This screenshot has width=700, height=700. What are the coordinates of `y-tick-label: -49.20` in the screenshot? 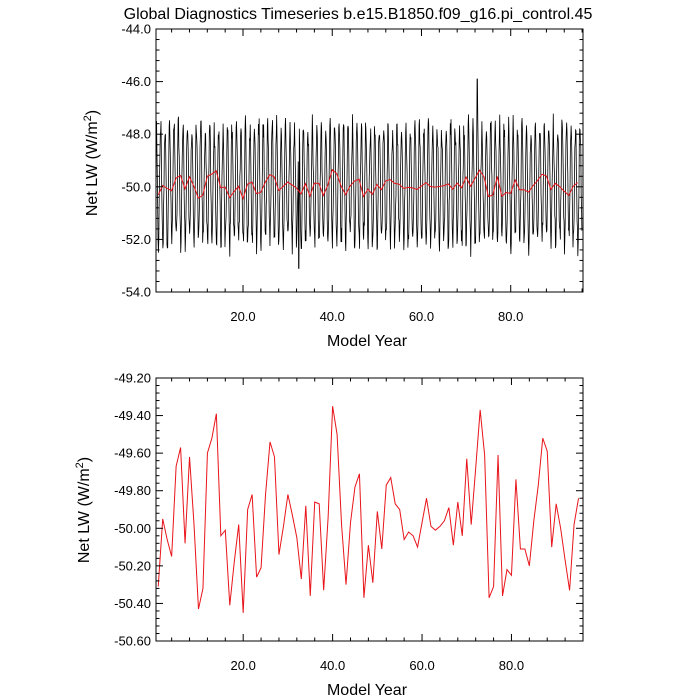 It's located at (132, 378).